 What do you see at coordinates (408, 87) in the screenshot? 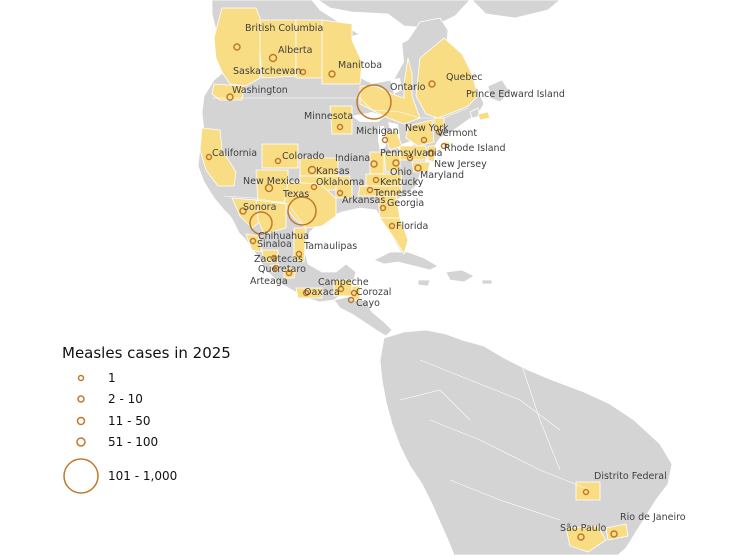
I see `label-ontario: Ontario` at bounding box center [408, 87].